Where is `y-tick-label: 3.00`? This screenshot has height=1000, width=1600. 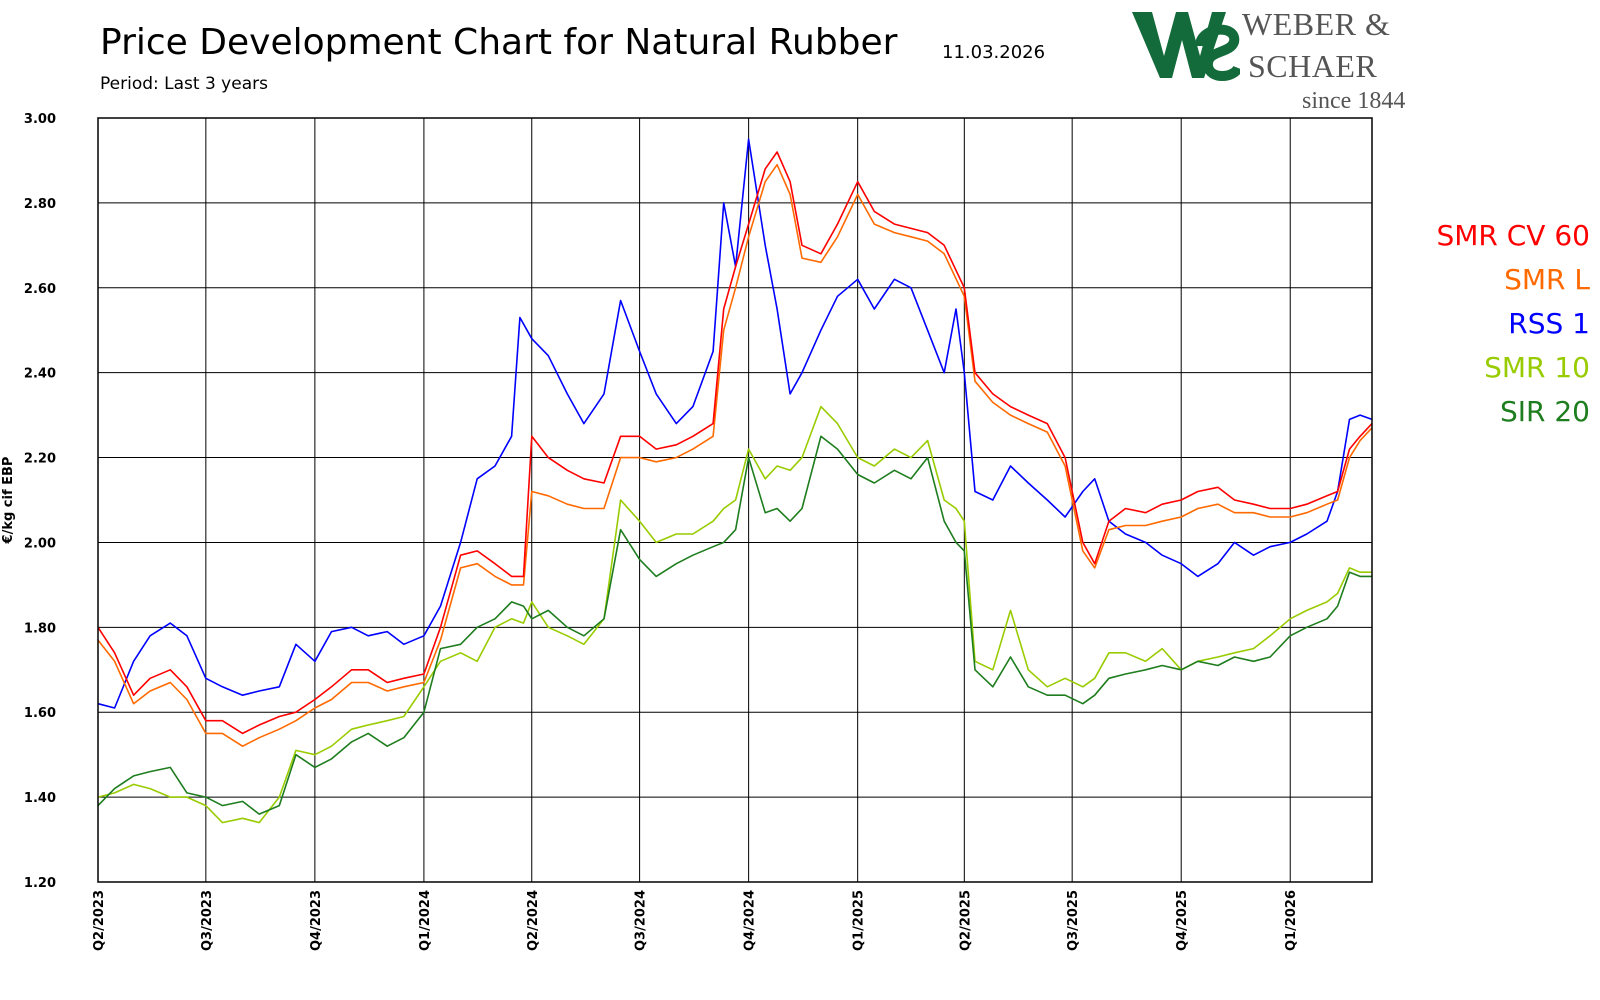 y-tick-label: 3.00 is located at coordinates (40, 119).